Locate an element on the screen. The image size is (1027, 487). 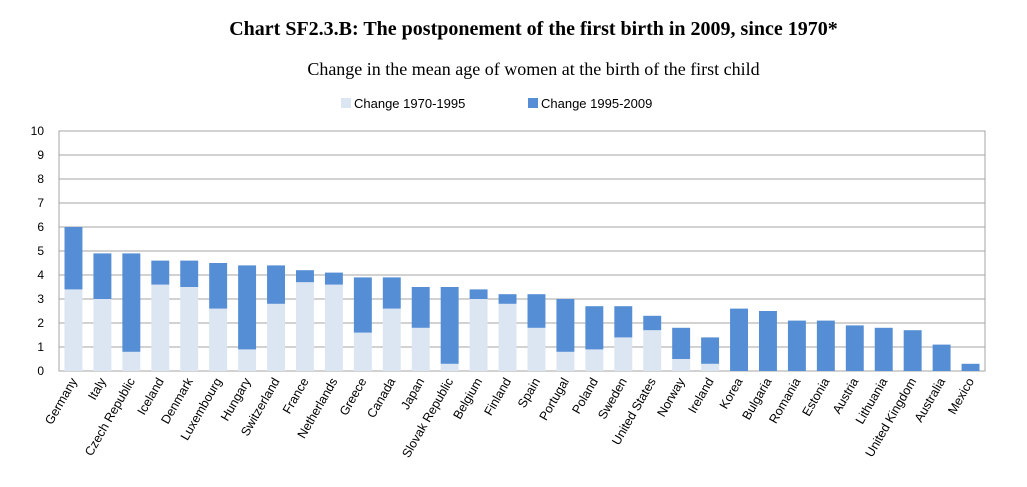
y-tick-label-3: 3 is located at coordinates (40, 299).